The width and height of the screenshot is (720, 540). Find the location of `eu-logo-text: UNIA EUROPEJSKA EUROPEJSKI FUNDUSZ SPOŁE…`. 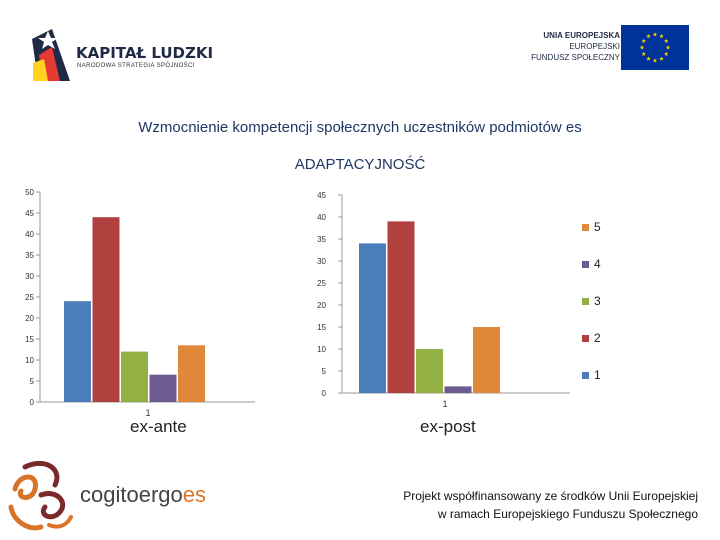

eu-logo-text: UNIA EUROPEJSKA EUROPEJSKI FUNDUSZ SPOŁE… is located at coordinates (575, 46).